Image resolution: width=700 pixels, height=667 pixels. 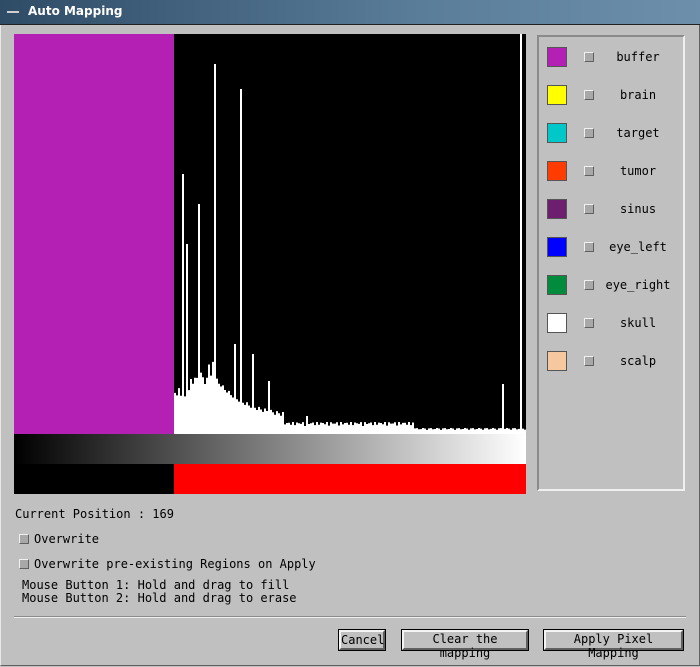 I want to click on overwrite-regions-checkbox, so click(x=24, y=564).